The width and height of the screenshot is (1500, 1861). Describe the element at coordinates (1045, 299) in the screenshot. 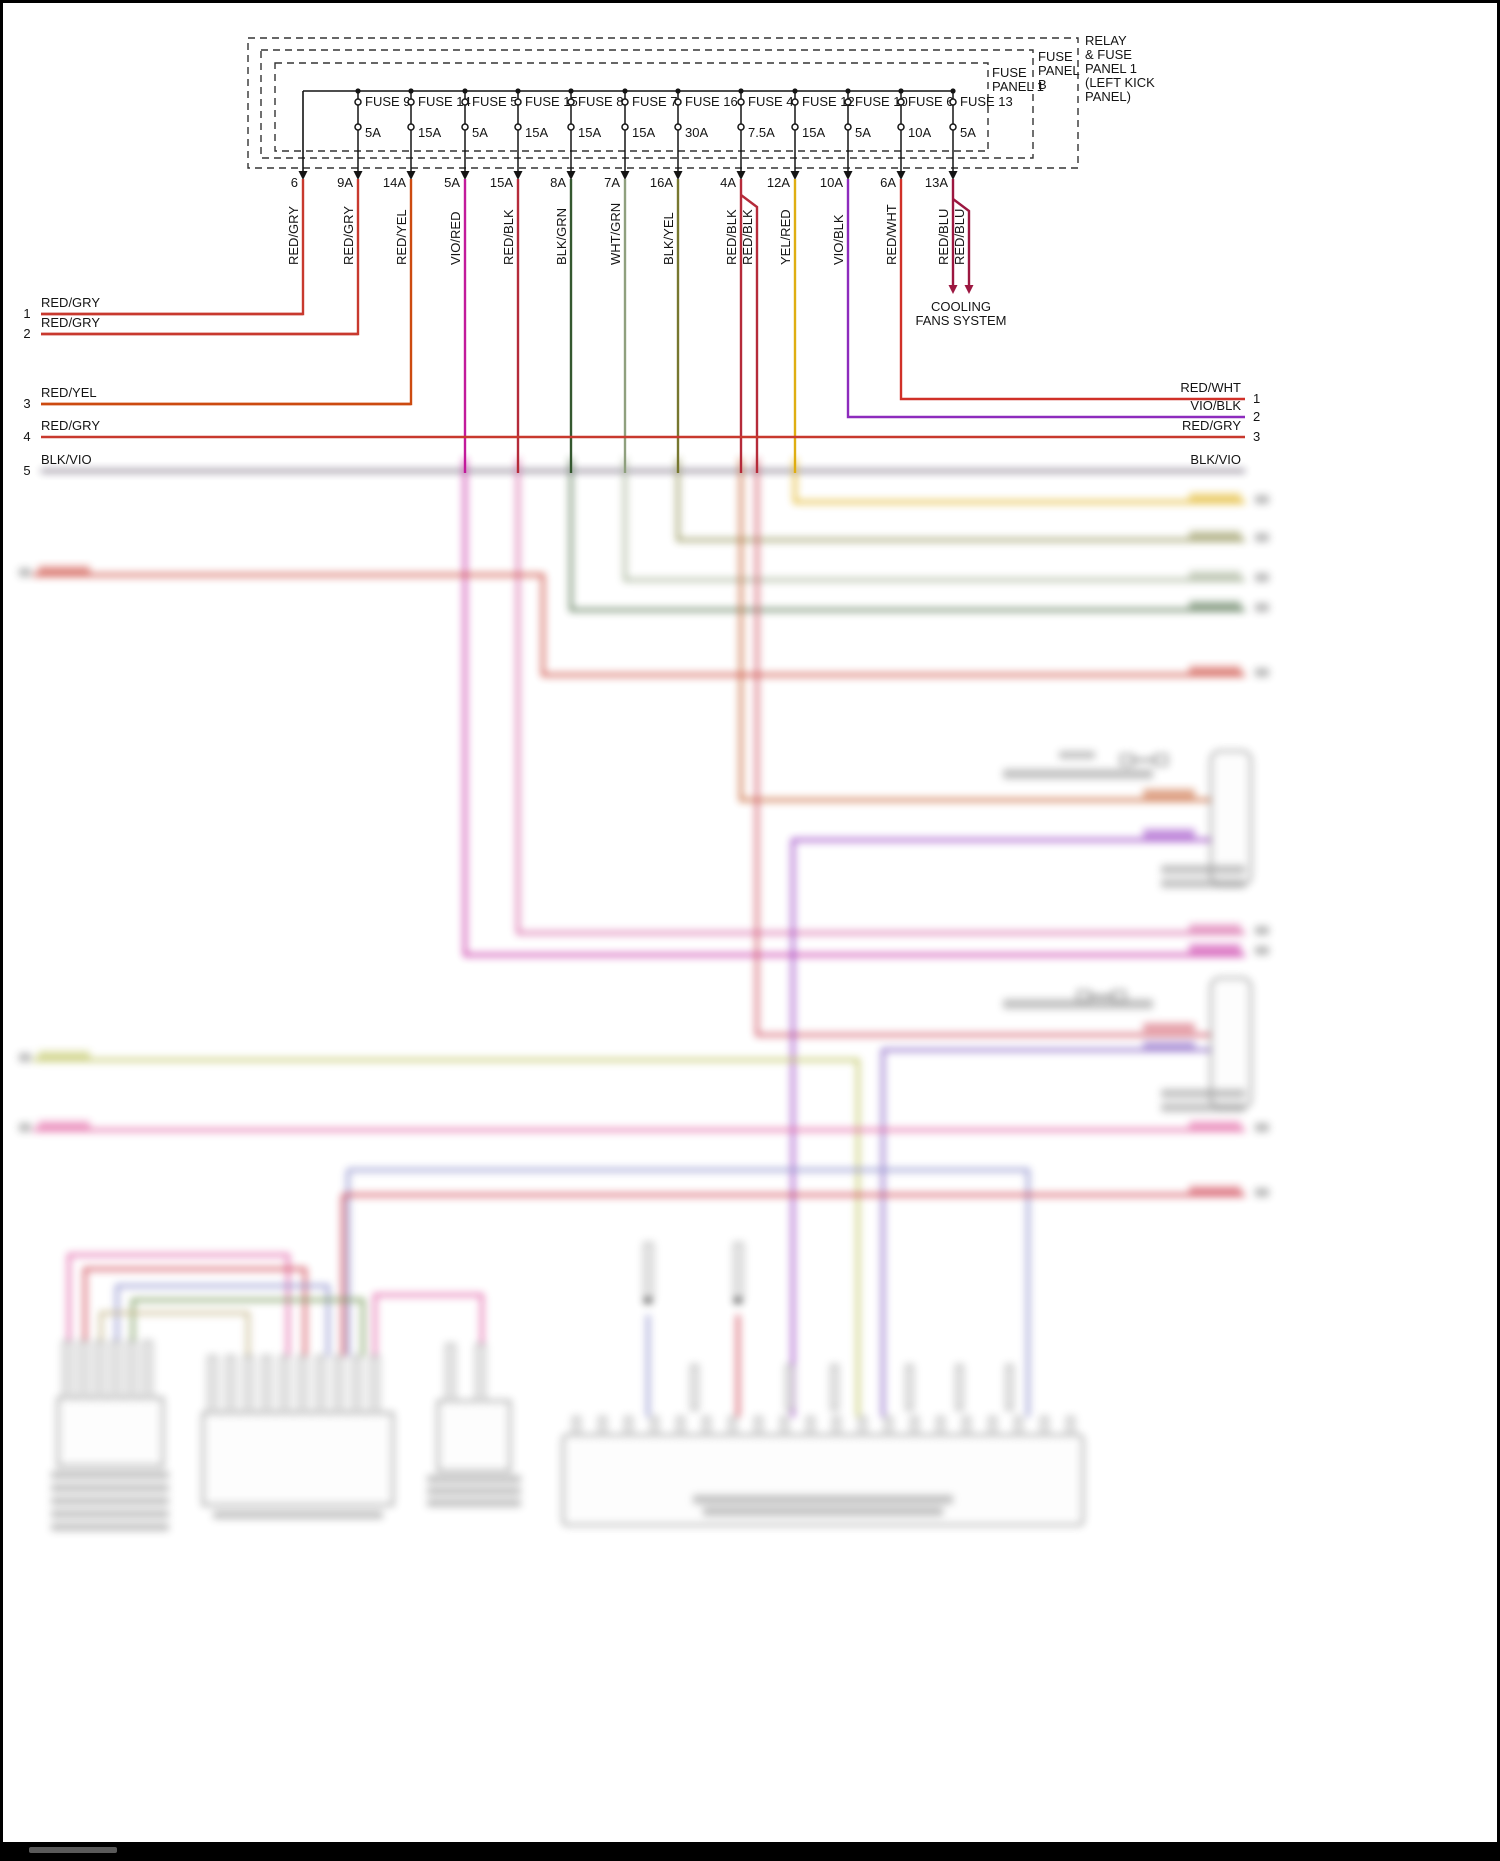

I see `wire-vio-blk` at that location.